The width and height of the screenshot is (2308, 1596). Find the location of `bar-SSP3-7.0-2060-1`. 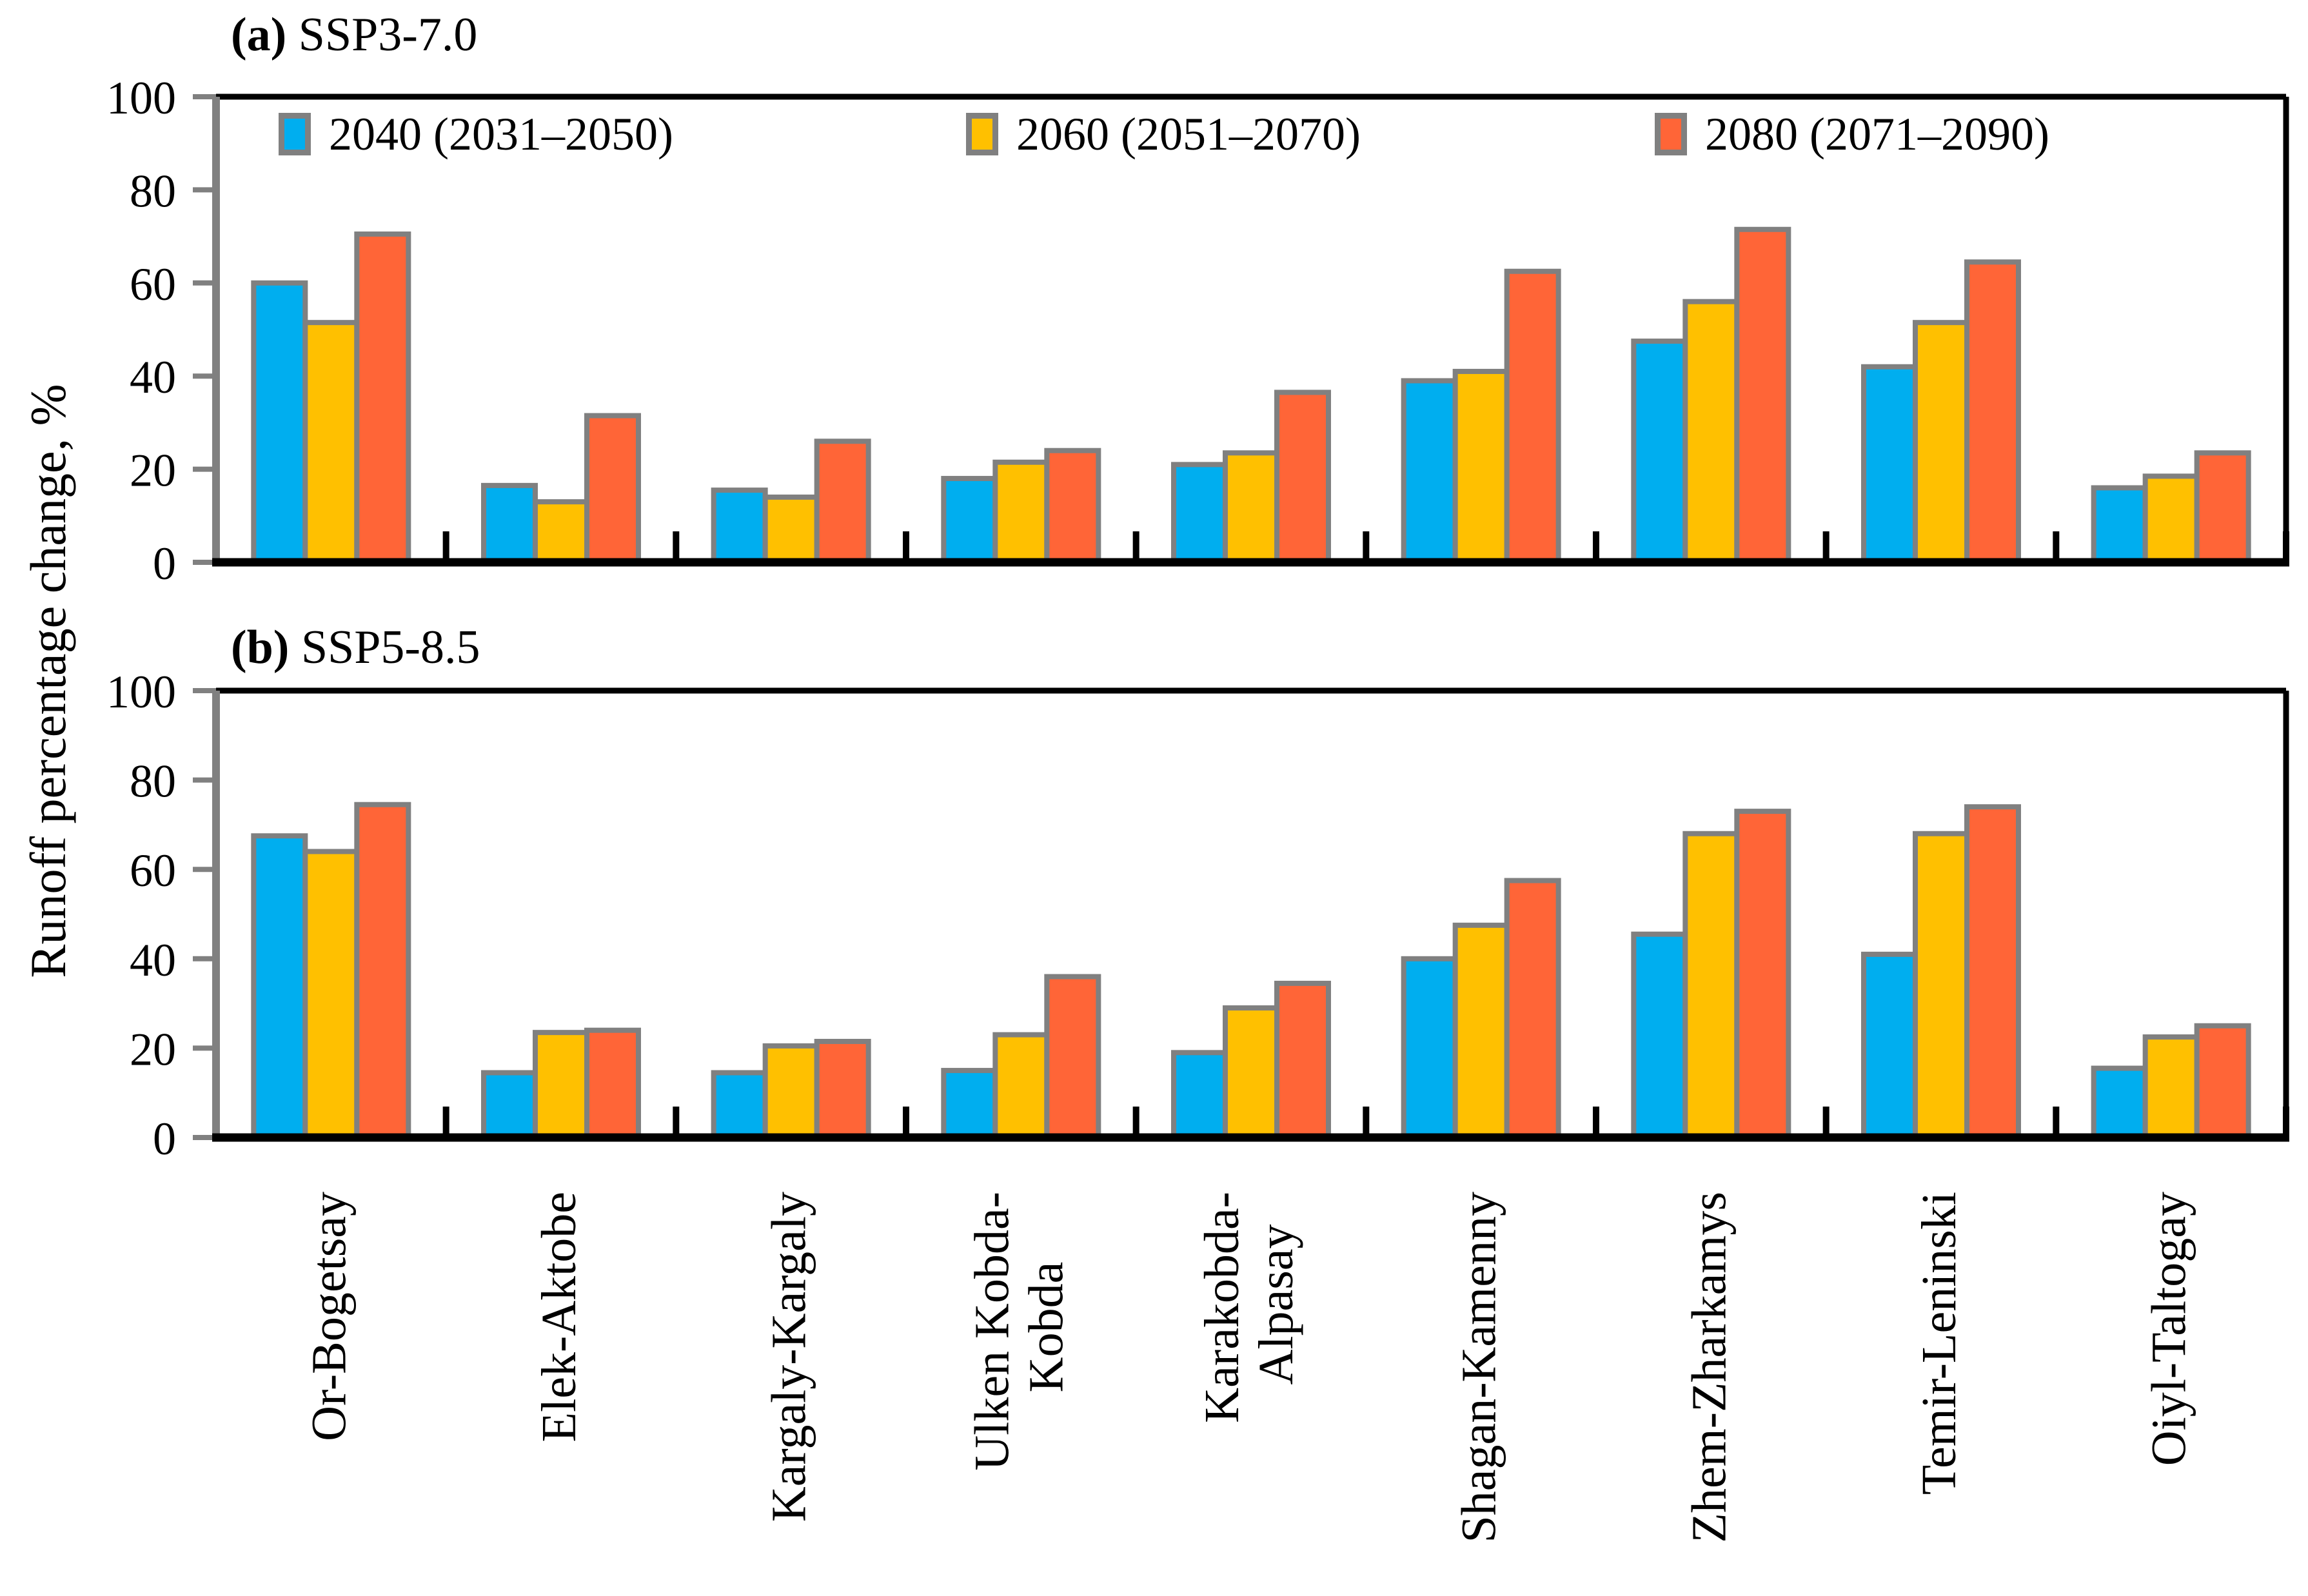

bar-SSP3-7.0-2060-1 is located at coordinates (561, 532).